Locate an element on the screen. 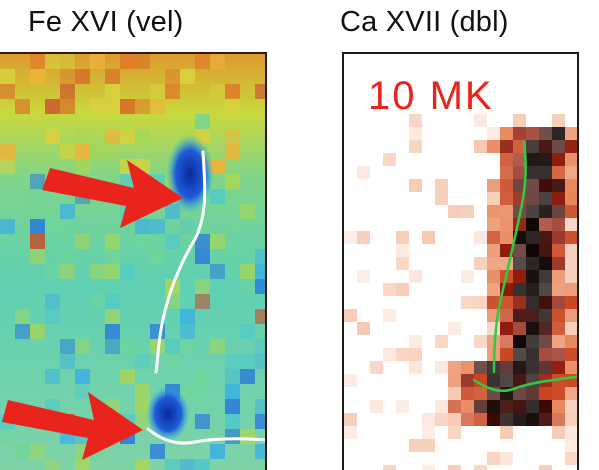 The width and height of the screenshot is (599, 470). temperature-label: 10 MK is located at coordinates (431, 96).